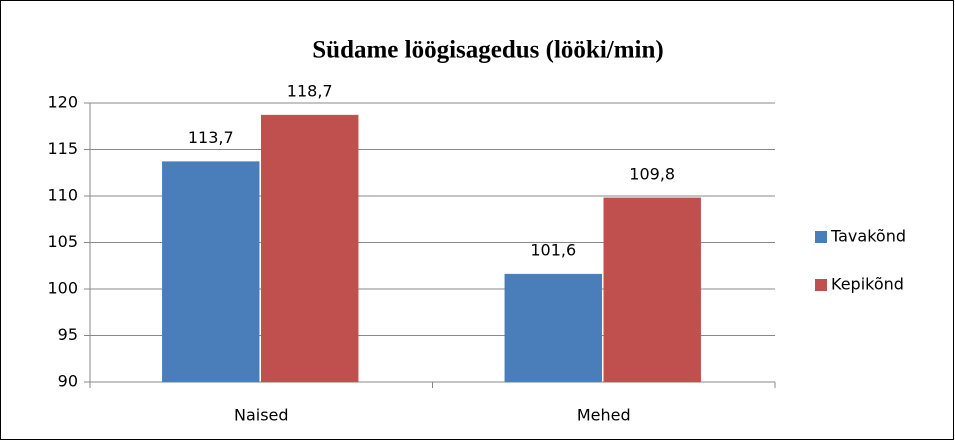  I want to click on x-tick-label: Naised, so click(261, 415).